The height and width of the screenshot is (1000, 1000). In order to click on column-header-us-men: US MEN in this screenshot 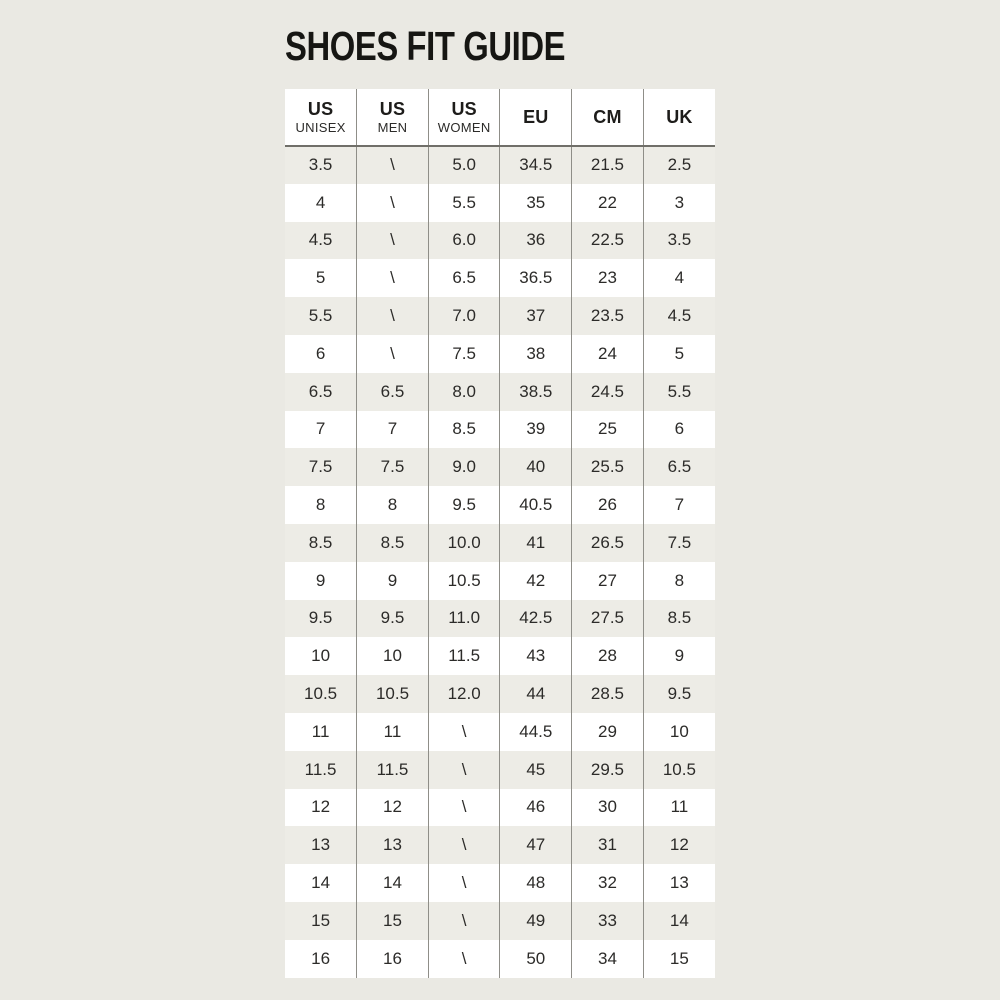, I will do `click(392, 118)`.